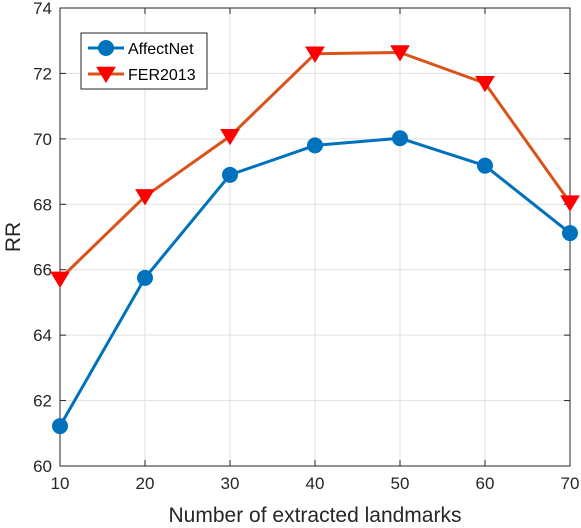  I want to click on legend-marker-affectnet, so click(106, 48).